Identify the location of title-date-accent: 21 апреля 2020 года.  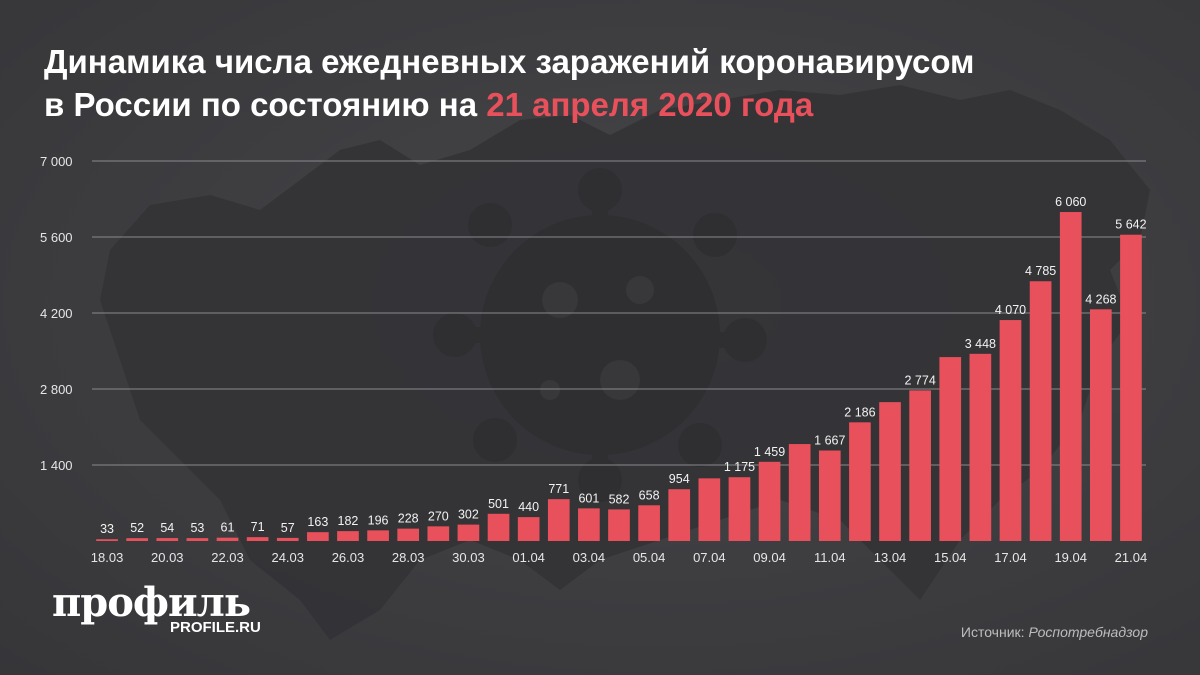
(650, 104).